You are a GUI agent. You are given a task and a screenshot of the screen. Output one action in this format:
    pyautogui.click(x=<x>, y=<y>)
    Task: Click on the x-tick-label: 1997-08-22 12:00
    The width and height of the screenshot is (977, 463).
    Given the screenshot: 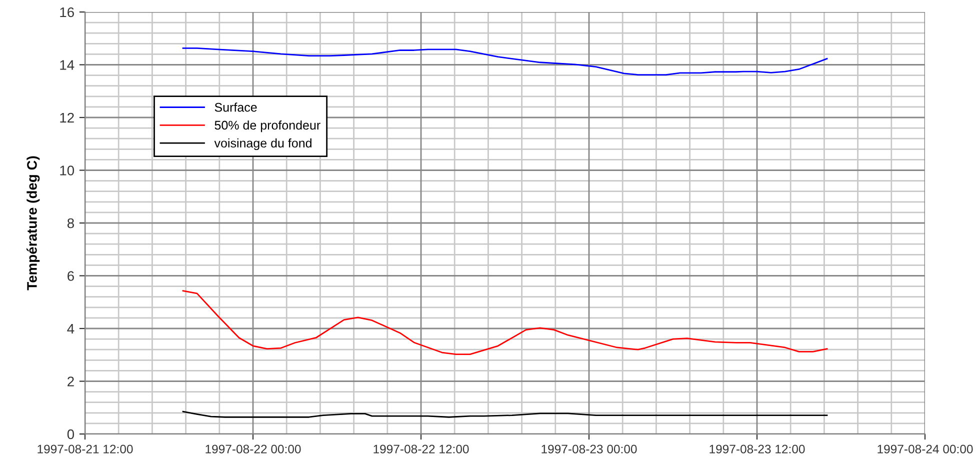 What is the action you would take?
    pyautogui.click(x=421, y=449)
    